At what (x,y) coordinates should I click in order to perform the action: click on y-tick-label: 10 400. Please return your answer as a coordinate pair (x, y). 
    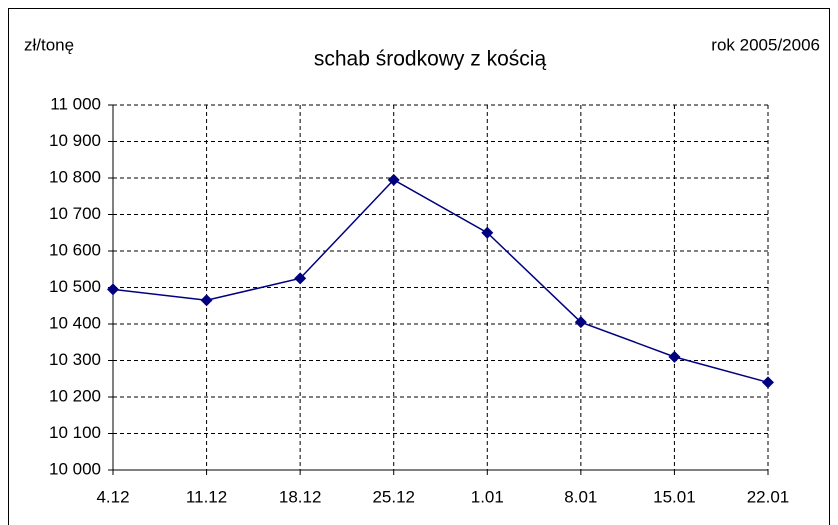
    Looking at the image, I should click on (75, 322).